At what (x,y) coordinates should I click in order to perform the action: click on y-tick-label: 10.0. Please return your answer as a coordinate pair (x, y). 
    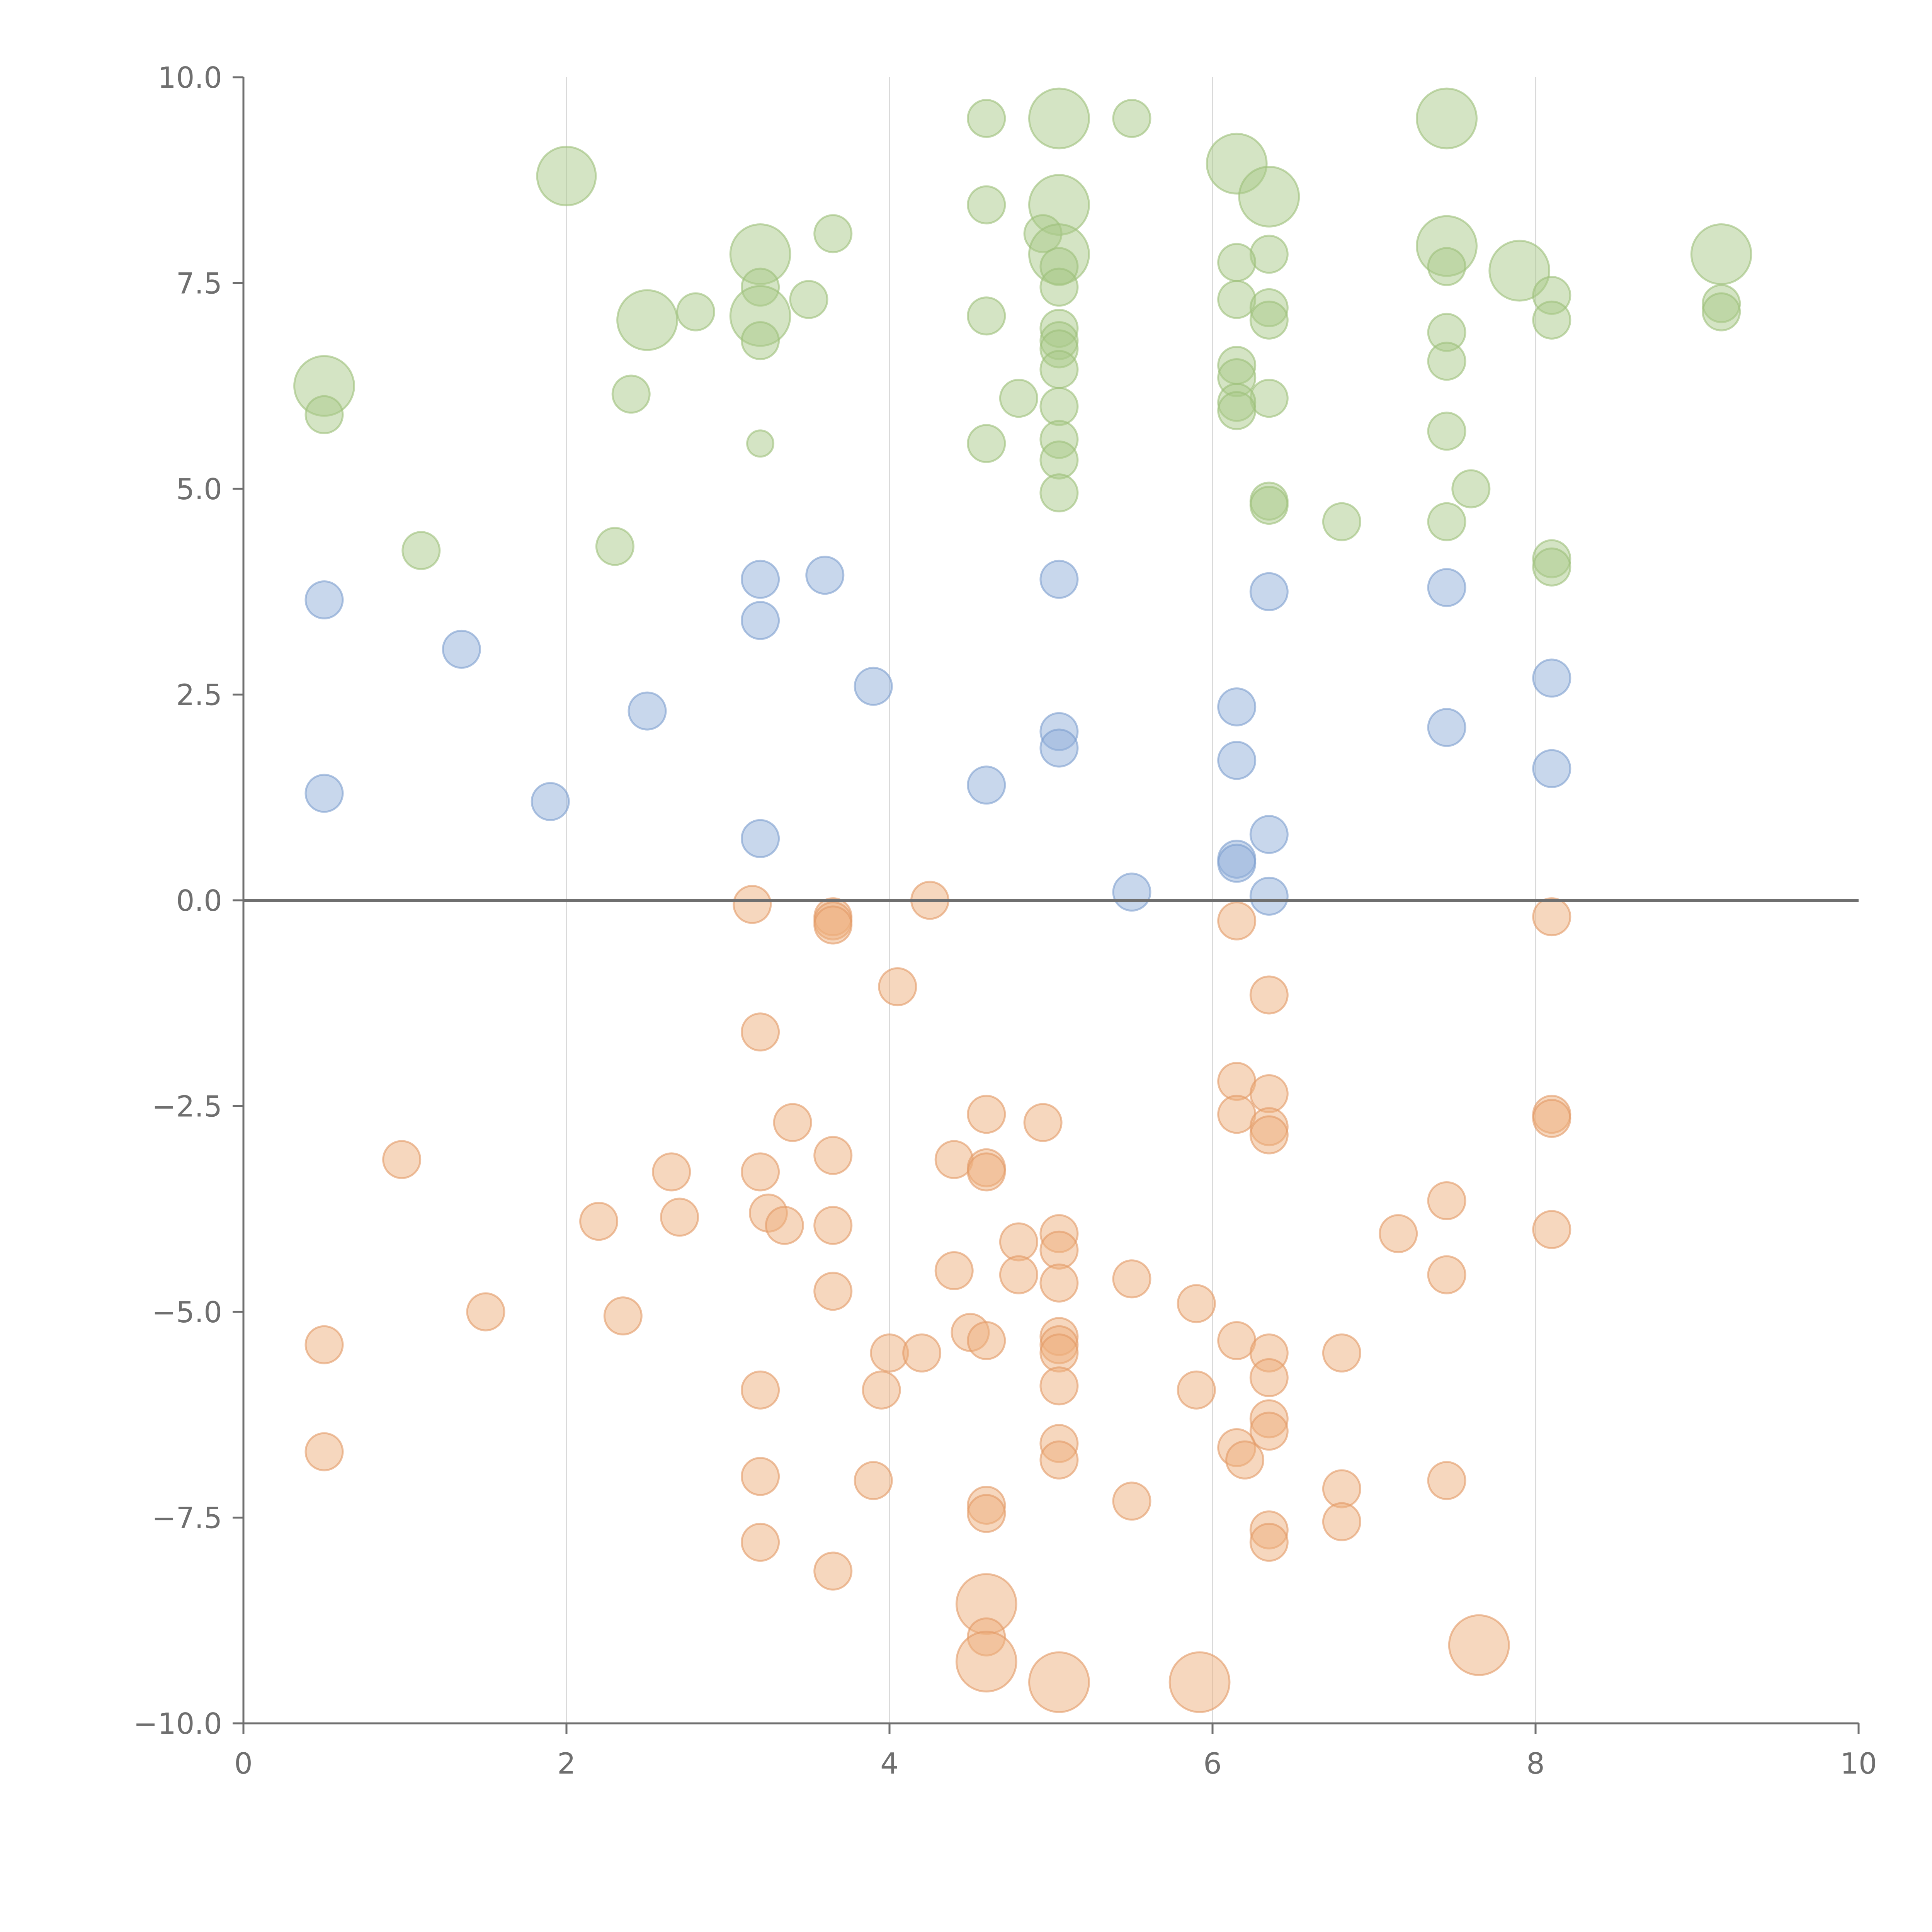
    Looking at the image, I should click on (190, 78).